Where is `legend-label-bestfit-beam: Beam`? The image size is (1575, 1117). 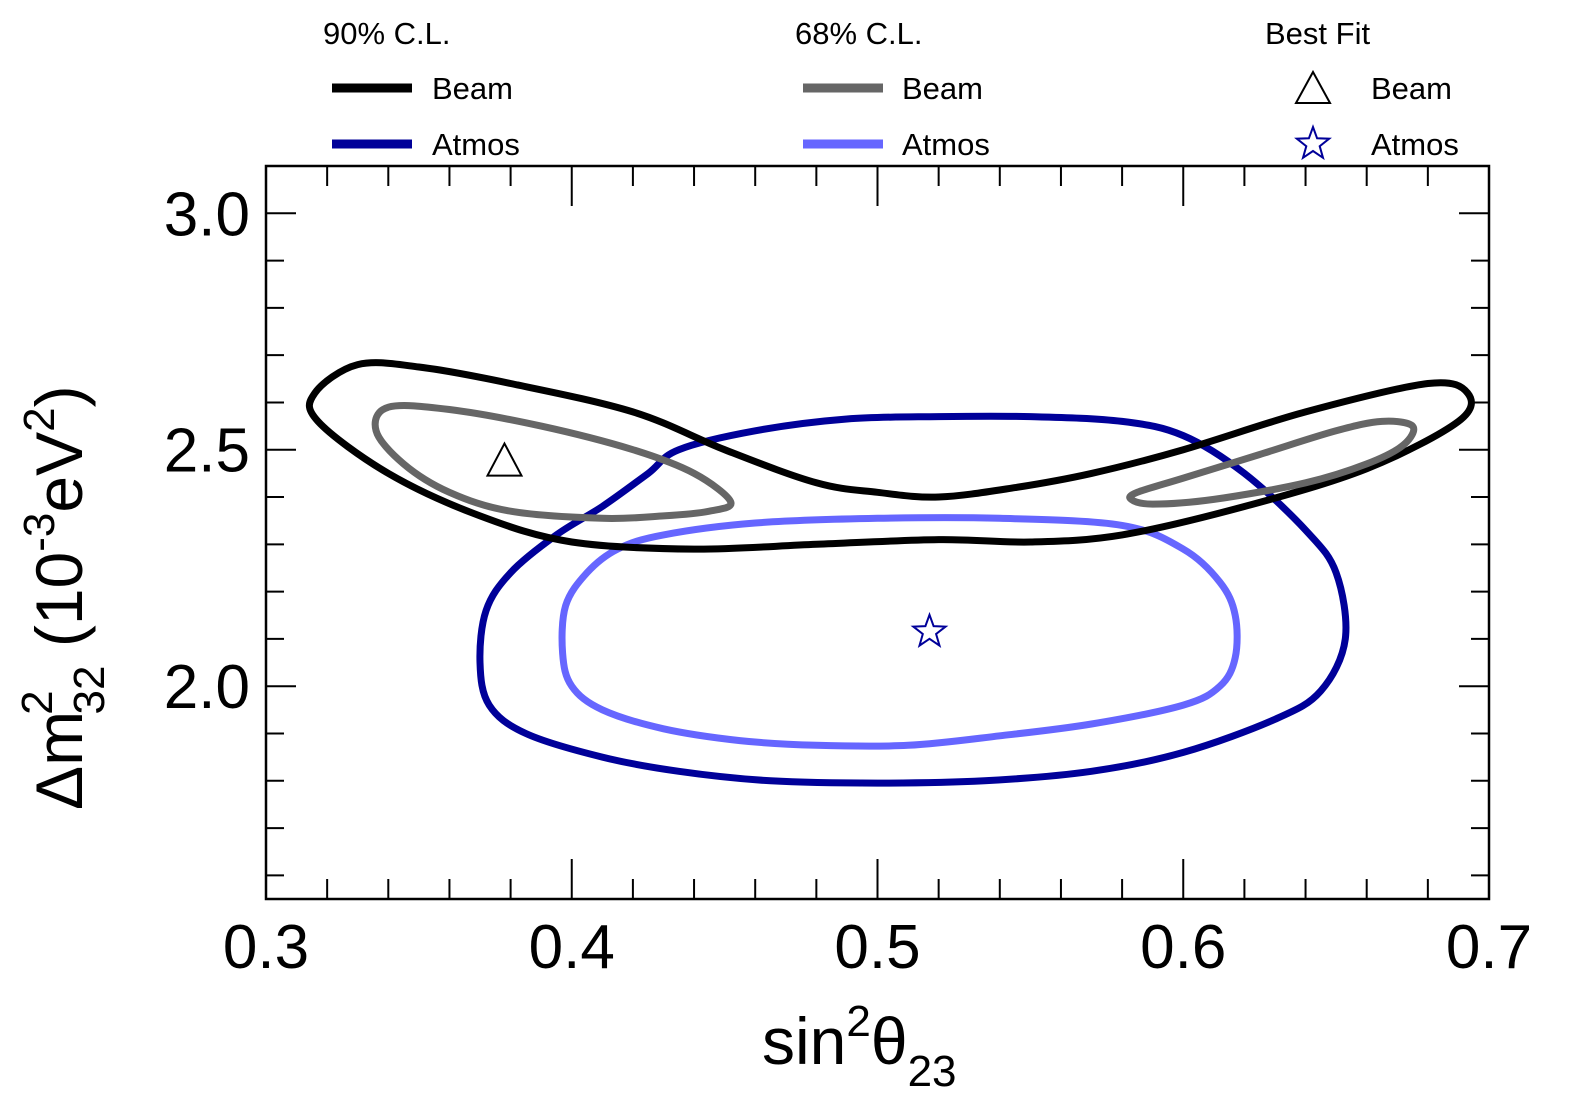
legend-label-bestfit-beam: Beam is located at coordinates (1411, 88).